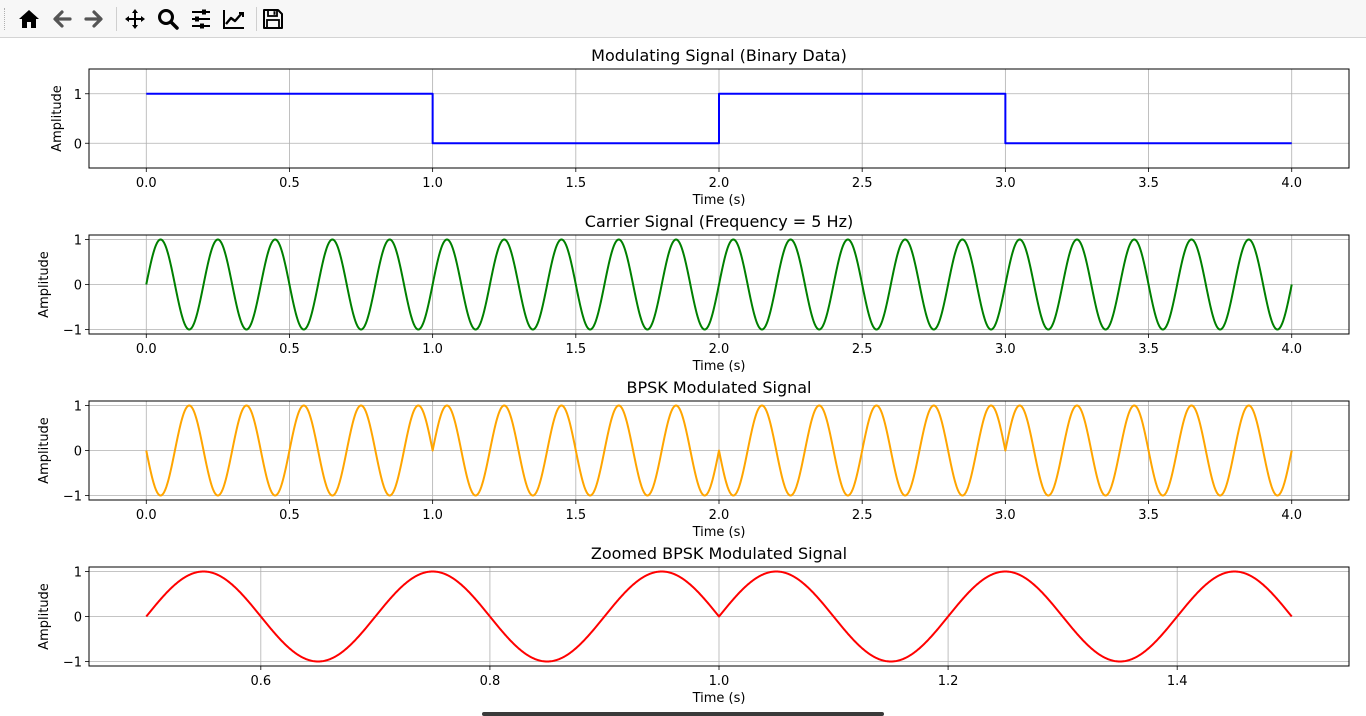 This screenshot has width=1366, height=716. I want to click on sliders-icon, so click(201, 19).